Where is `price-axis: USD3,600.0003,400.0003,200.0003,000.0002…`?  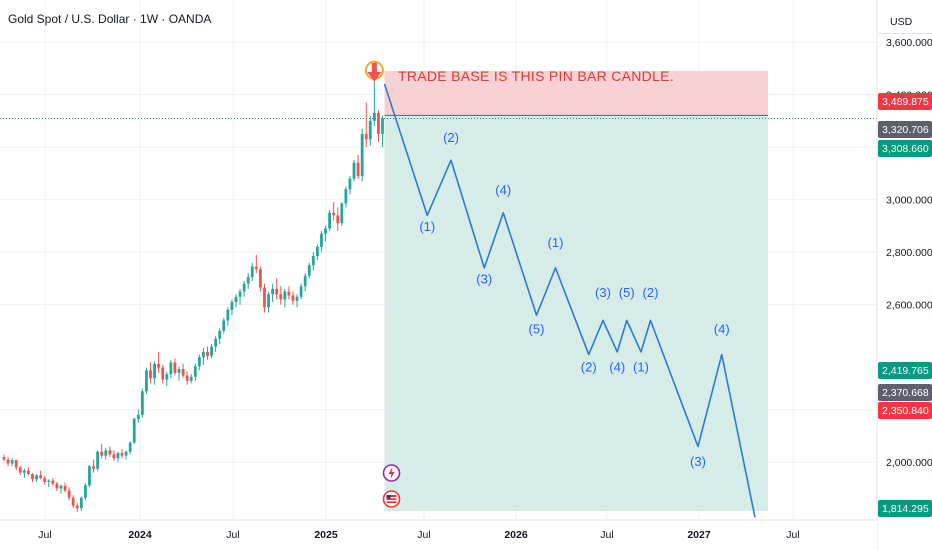 price-axis: USD3,600.0003,400.0003,200.0003,000.0002… is located at coordinates (904, 275).